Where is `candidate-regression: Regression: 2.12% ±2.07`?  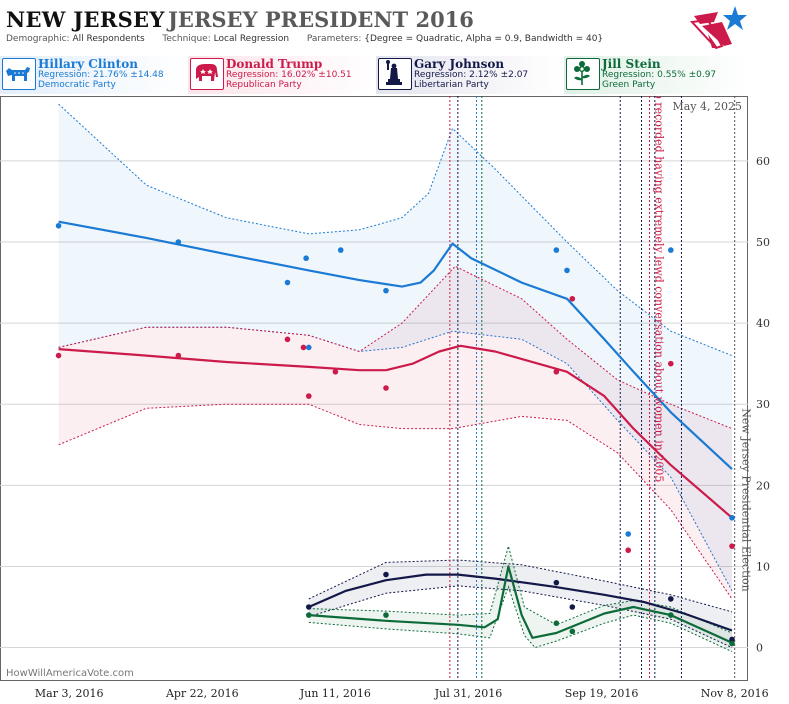
candidate-regression: Regression: 2.12% ±2.07 is located at coordinates (471, 75).